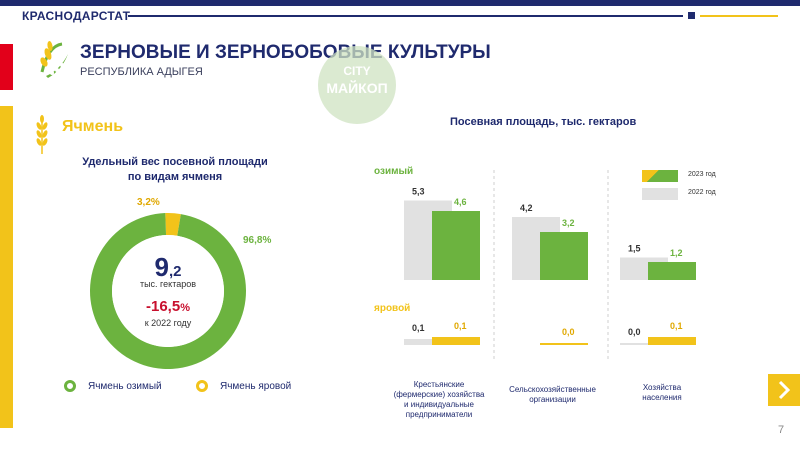  What do you see at coordinates (42, 134) in the screenshot?
I see `wheat-ear-icon` at bounding box center [42, 134].